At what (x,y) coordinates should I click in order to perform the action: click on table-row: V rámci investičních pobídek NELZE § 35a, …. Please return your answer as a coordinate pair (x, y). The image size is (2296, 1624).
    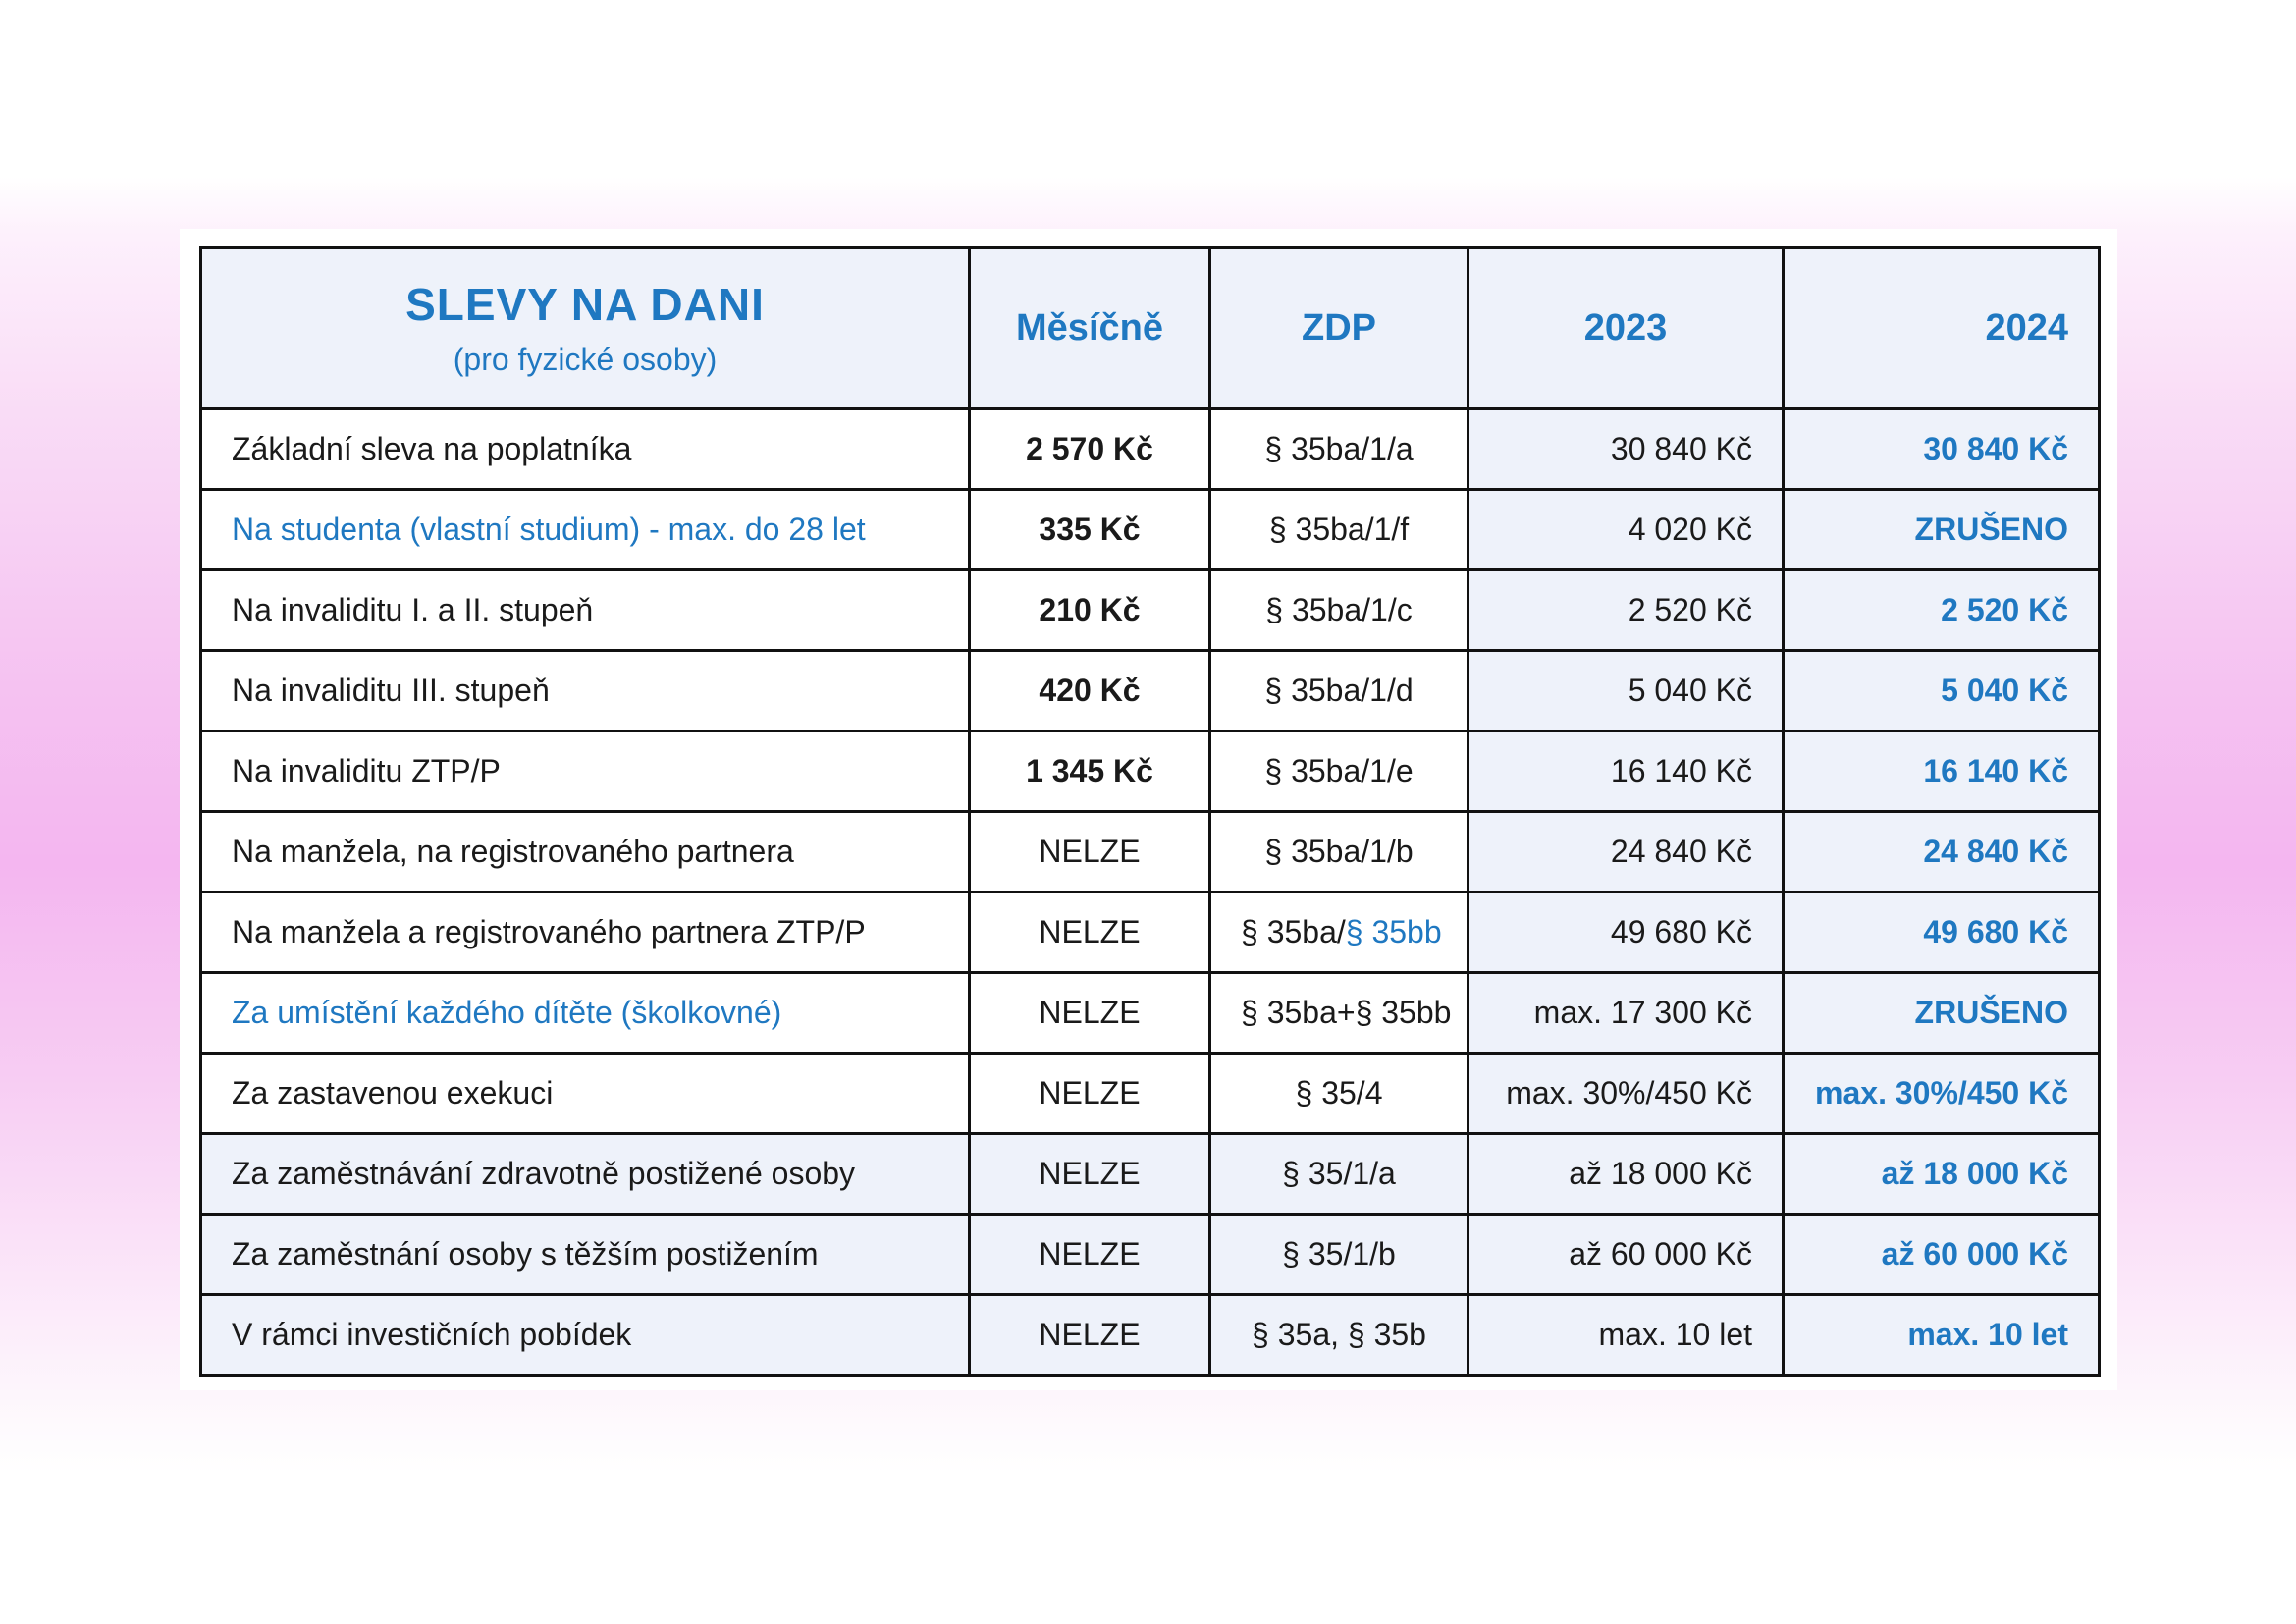
    Looking at the image, I should click on (1150, 1335).